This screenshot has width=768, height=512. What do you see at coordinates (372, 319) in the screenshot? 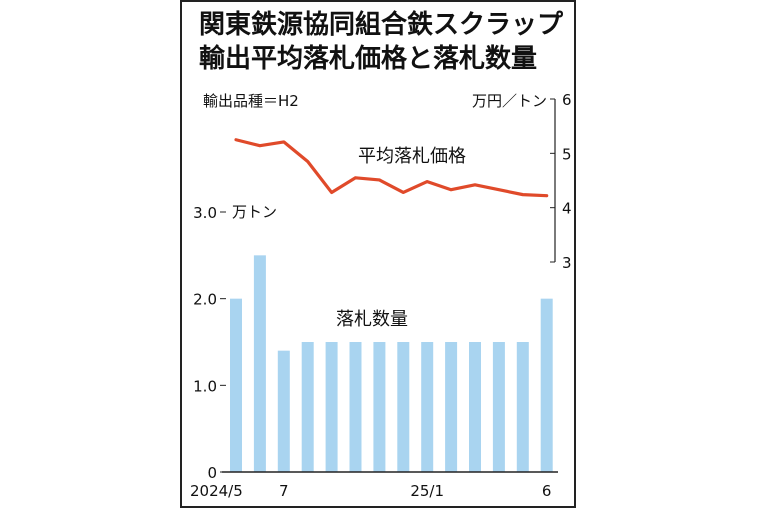
I see `bar-series-label: 落札数量` at bounding box center [372, 319].